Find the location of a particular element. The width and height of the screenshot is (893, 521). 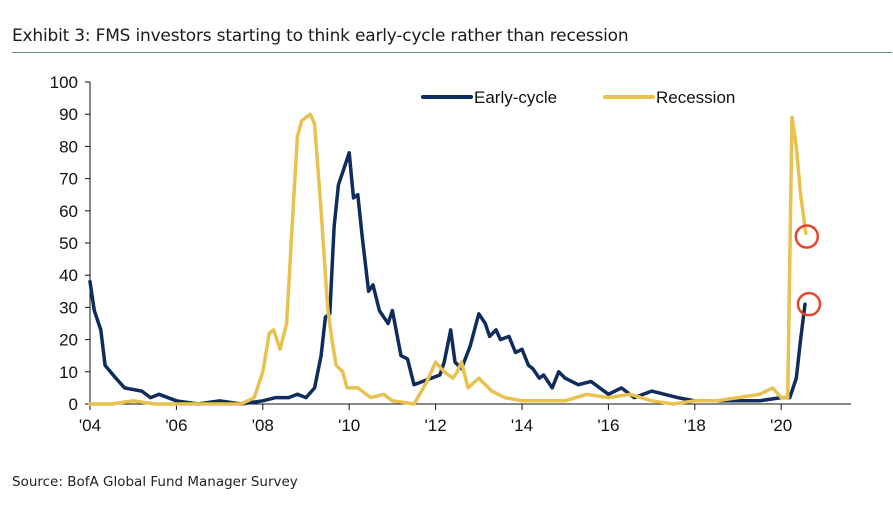

y-tick-label: 90 is located at coordinates (68, 114).